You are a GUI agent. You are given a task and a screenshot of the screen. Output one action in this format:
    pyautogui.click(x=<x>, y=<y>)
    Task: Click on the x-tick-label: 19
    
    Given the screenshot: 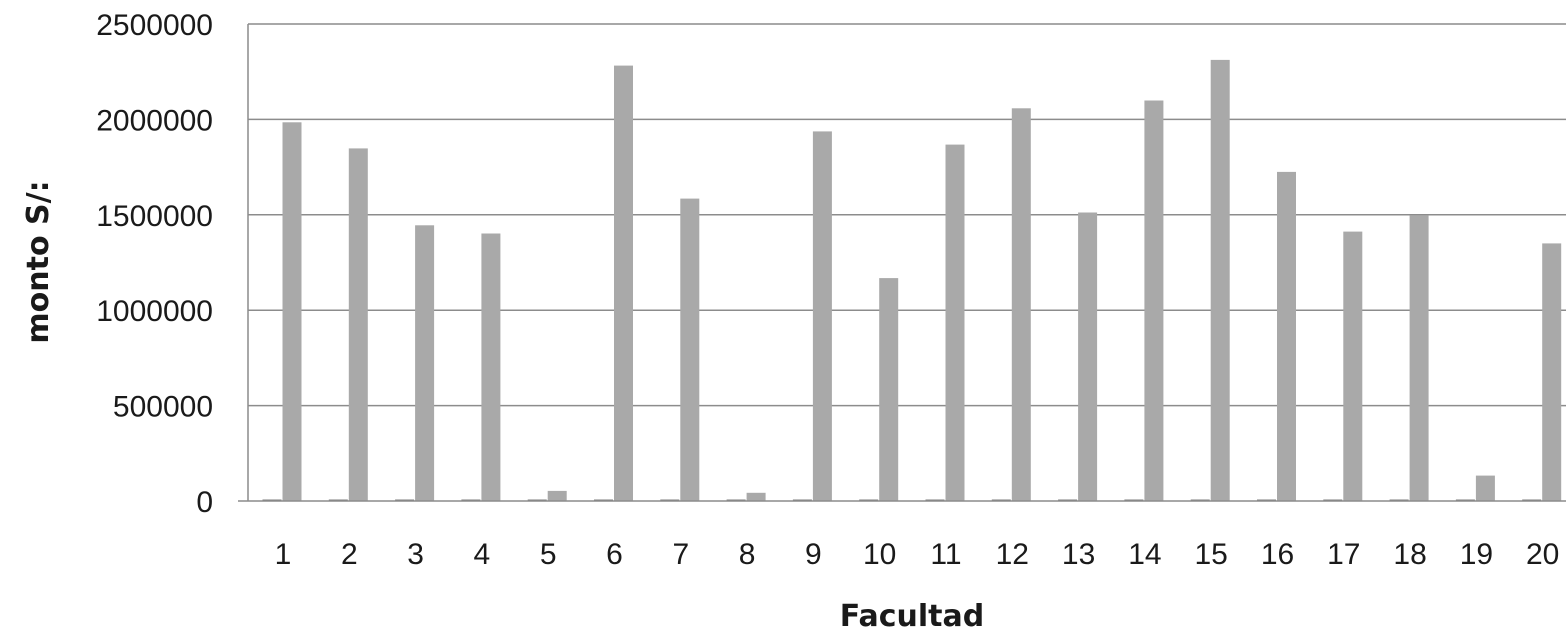 What is the action you would take?
    pyautogui.click(x=1476, y=554)
    